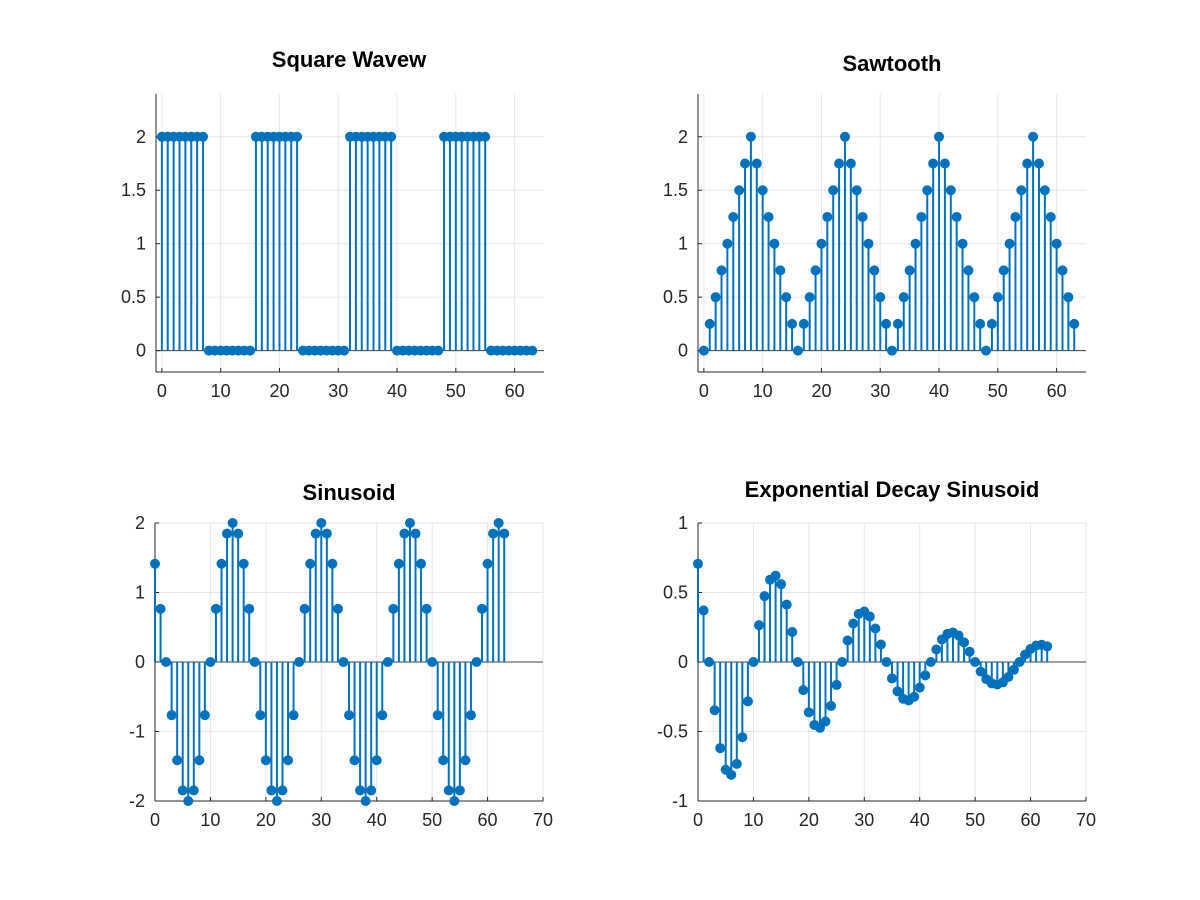 This screenshot has width=1200, height=900. Describe the element at coordinates (162, 391) in the screenshot. I see `x-tick-label: 0` at that location.